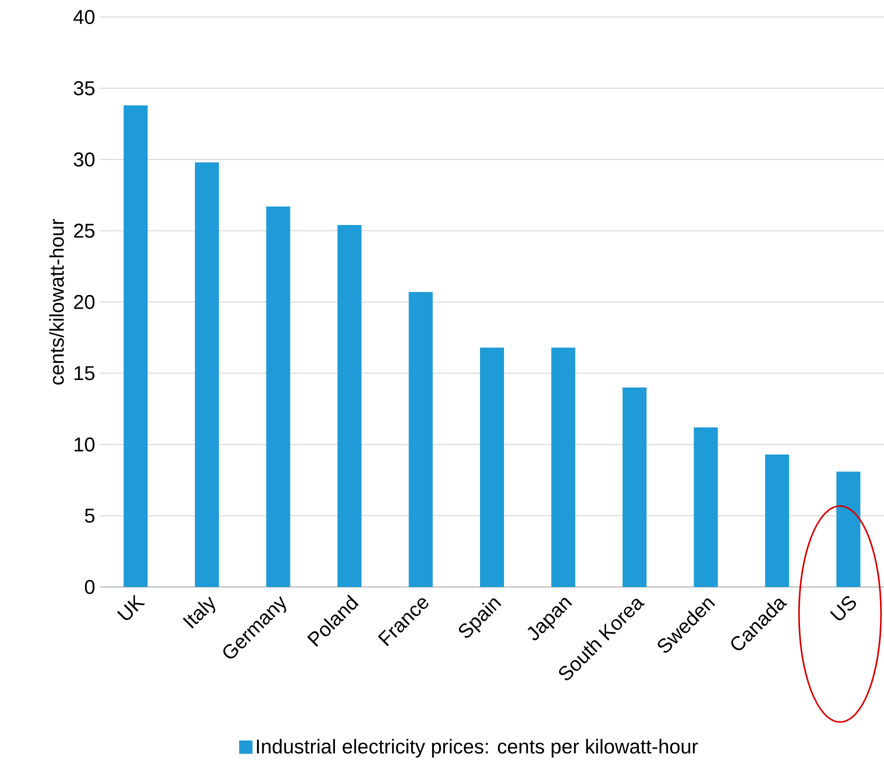 This screenshot has width=884, height=765. What do you see at coordinates (56, 301) in the screenshot?
I see `y-axis-title: cents/kilowatt-hour` at bounding box center [56, 301].